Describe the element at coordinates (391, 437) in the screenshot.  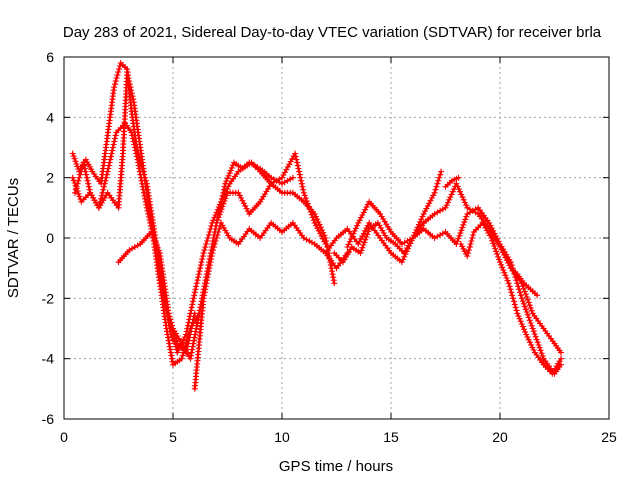
I see `x-tick-label: 15` at that location.